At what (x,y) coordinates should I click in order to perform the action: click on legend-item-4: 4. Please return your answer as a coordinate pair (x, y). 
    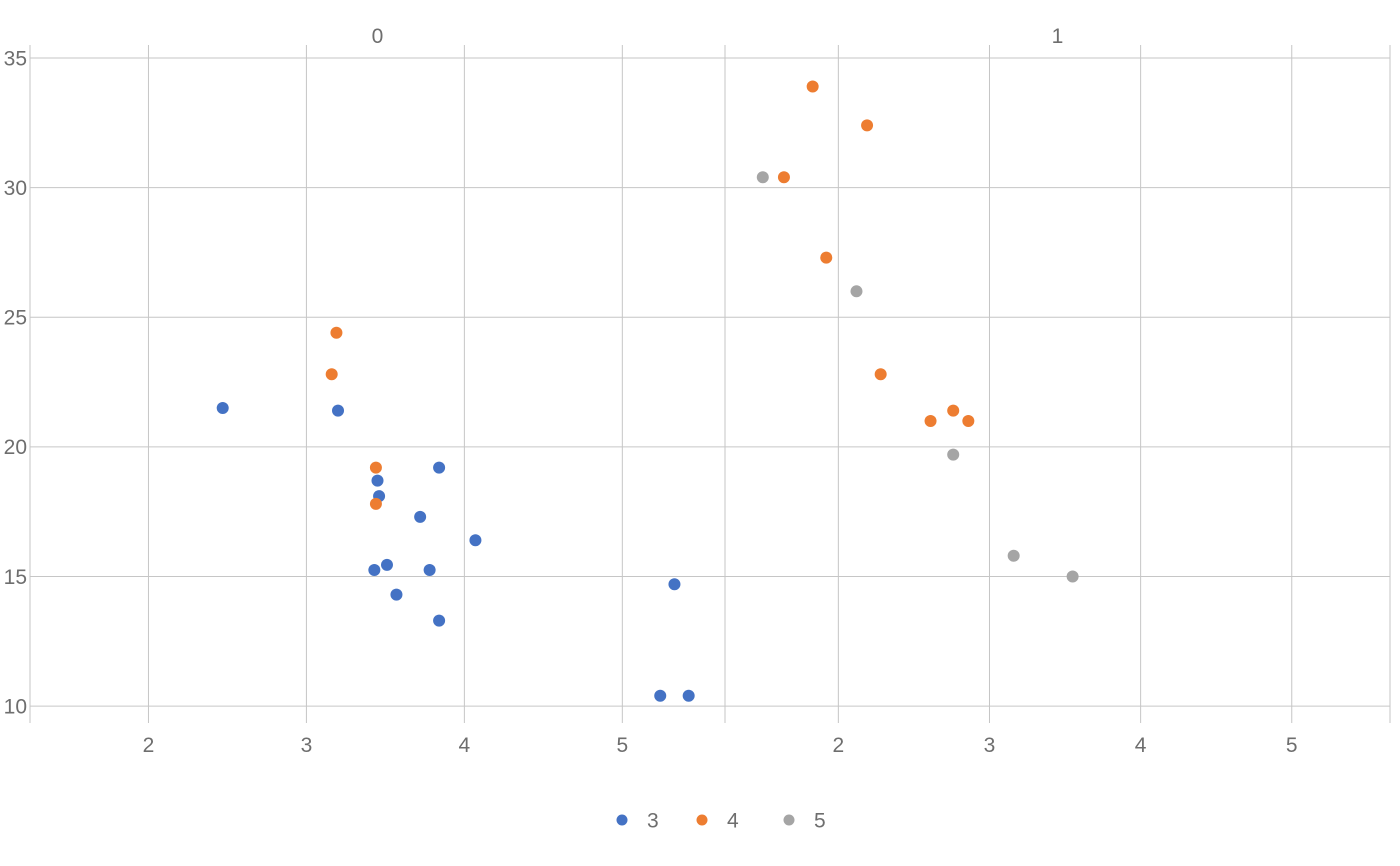
    Looking at the image, I should click on (717, 820).